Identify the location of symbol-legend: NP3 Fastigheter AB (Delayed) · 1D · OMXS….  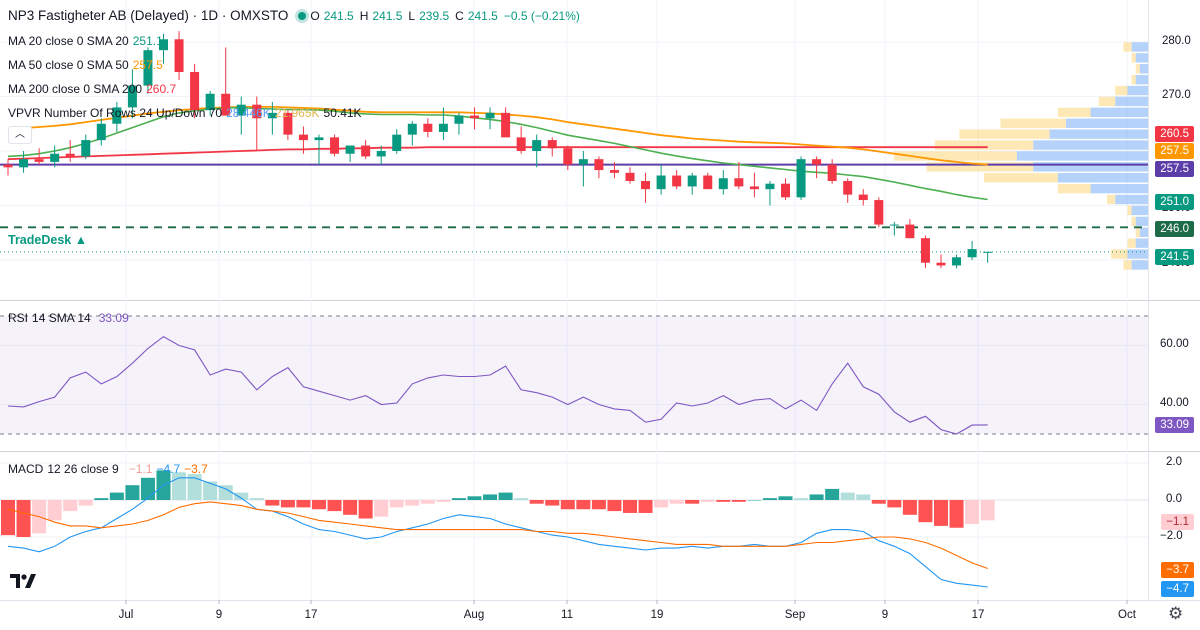
(296, 16).